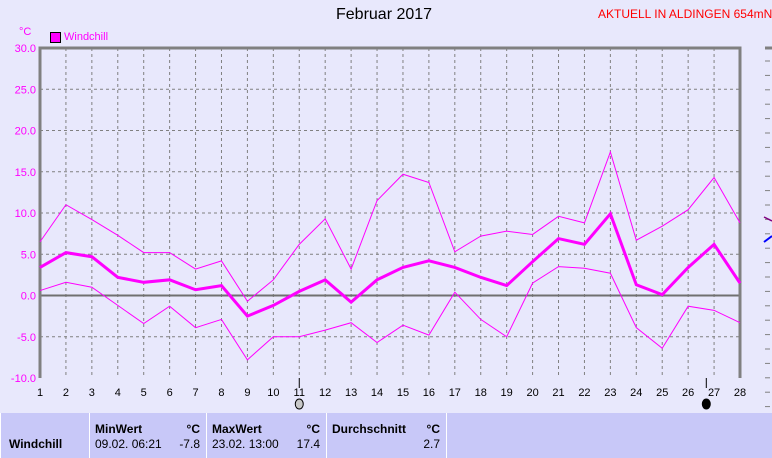  I want to click on x-tick-label: 10, so click(273, 393).